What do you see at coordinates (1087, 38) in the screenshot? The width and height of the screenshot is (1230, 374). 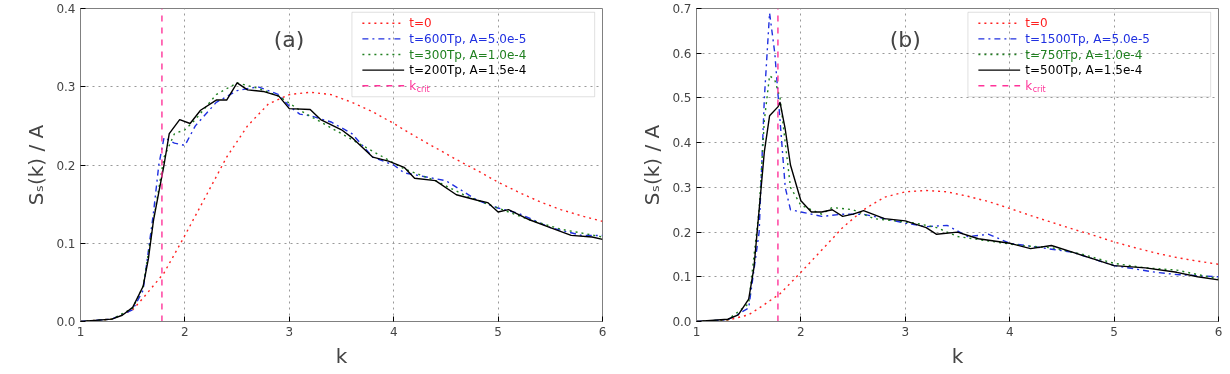 I see `legend-label: t=1500Tp, A=5.0e-5` at bounding box center [1087, 38].